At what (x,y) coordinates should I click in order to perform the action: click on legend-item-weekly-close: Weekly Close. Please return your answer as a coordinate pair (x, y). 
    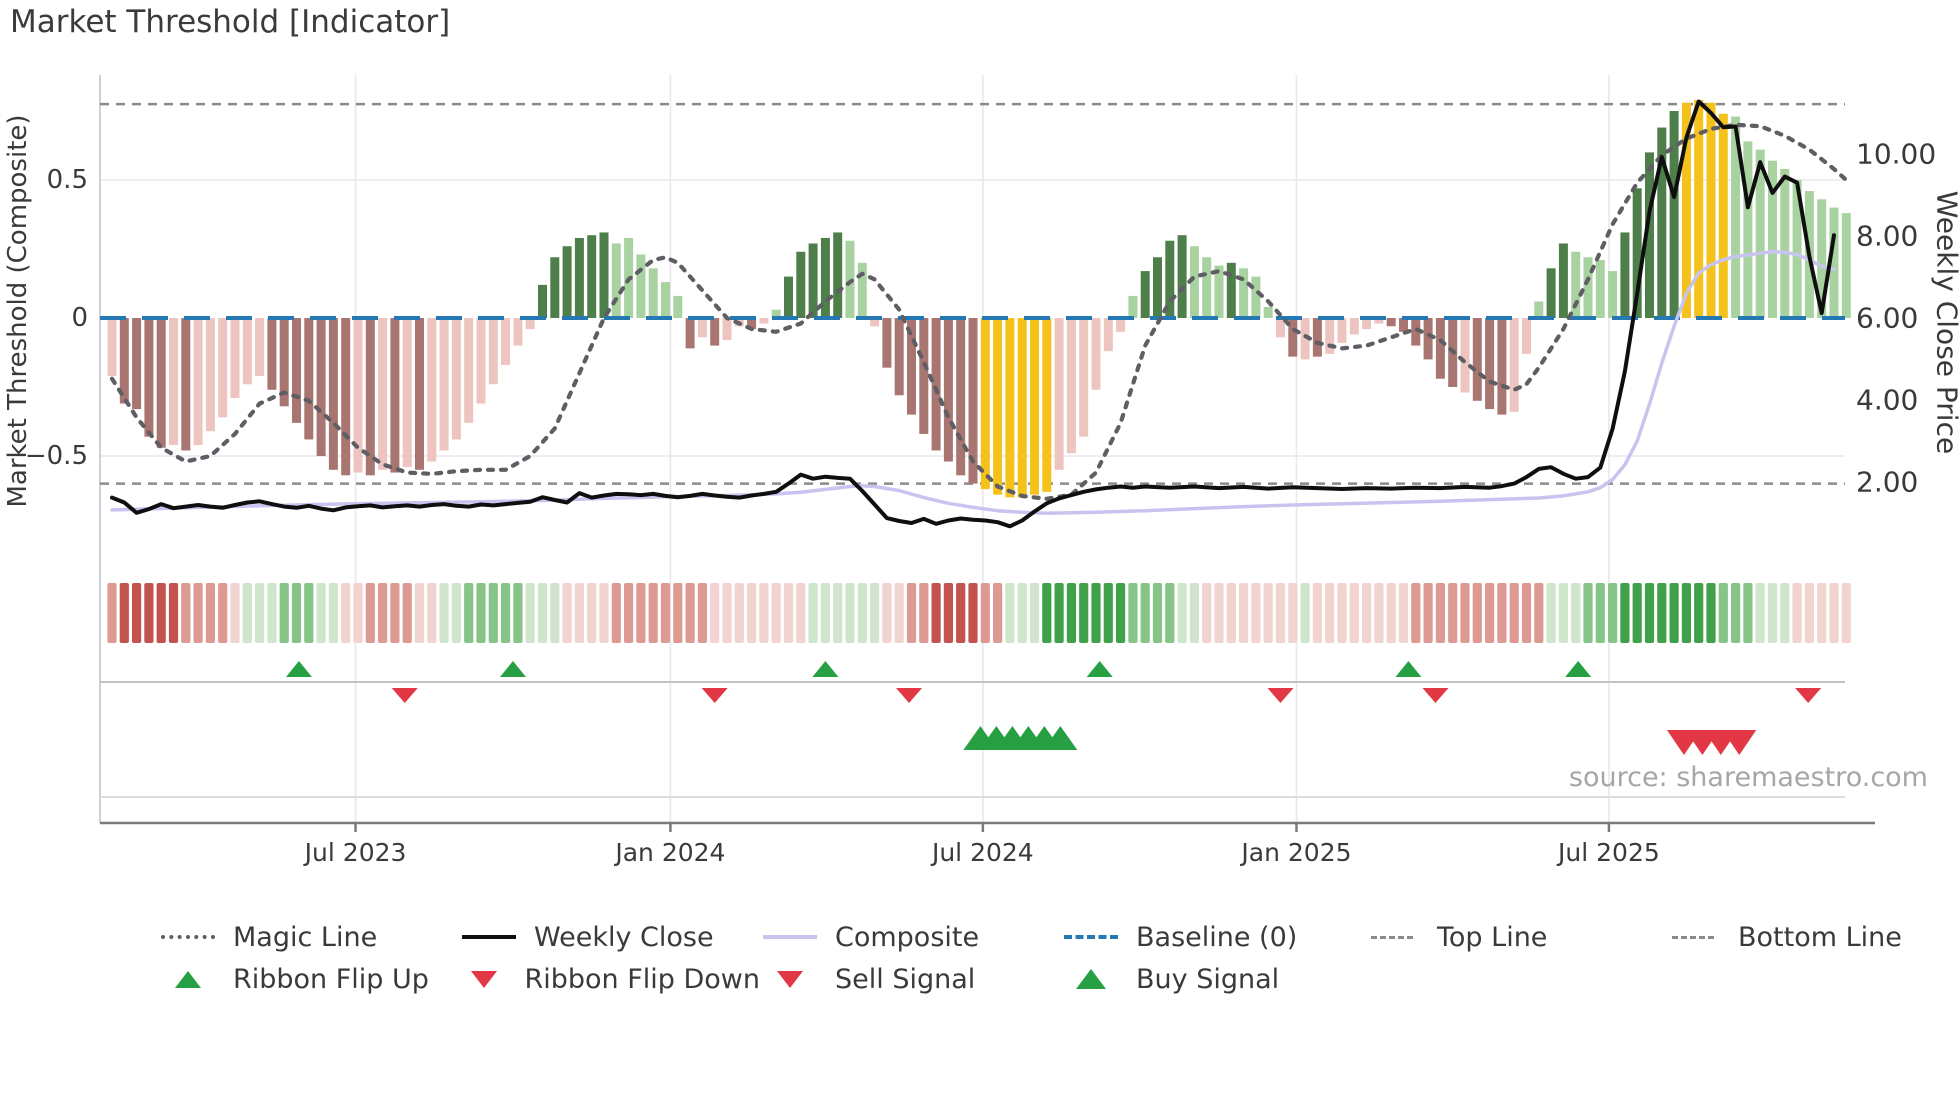
    Looking at the image, I should click on (609, 937).